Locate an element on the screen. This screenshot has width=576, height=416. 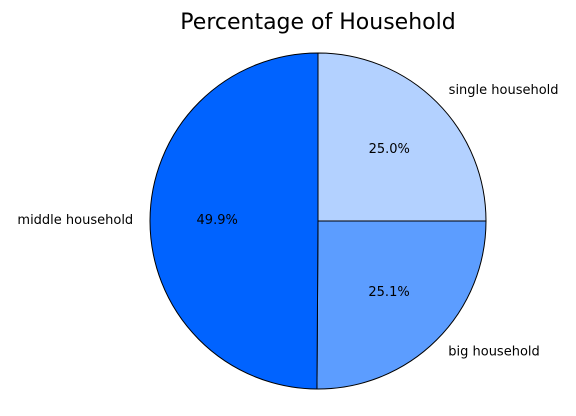
pie-category-label: big household is located at coordinates (494, 352).